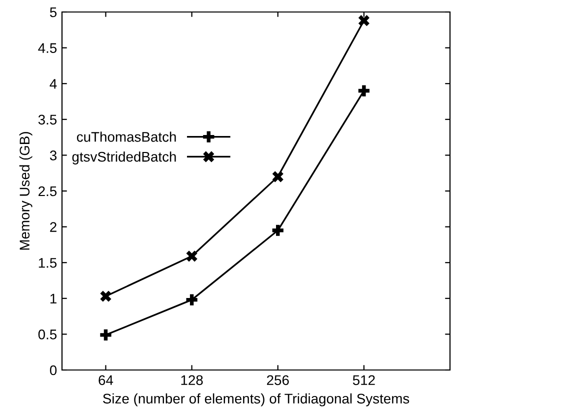 This screenshot has height=411, width=563. Describe the element at coordinates (124, 158) in the screenshot. I see `legend-label: gtsvStridedBatch` at that location.